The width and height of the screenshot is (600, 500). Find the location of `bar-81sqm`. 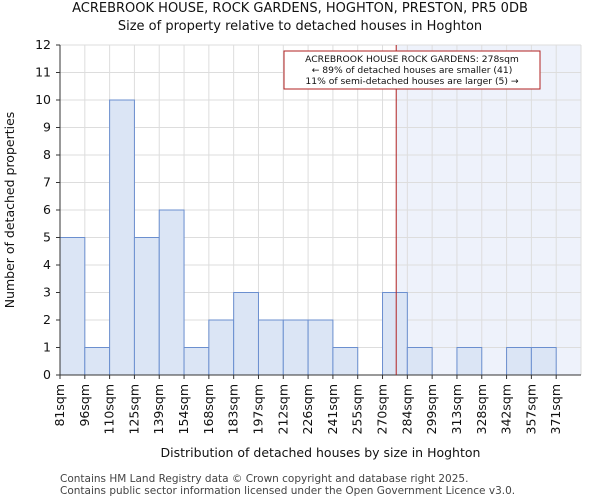

bar-81sqm is located at coordinates (72, 306).